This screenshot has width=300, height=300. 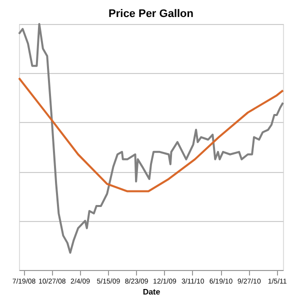 I want to click on chart-title: Price Per Gallon, so click(x=151, y=14).